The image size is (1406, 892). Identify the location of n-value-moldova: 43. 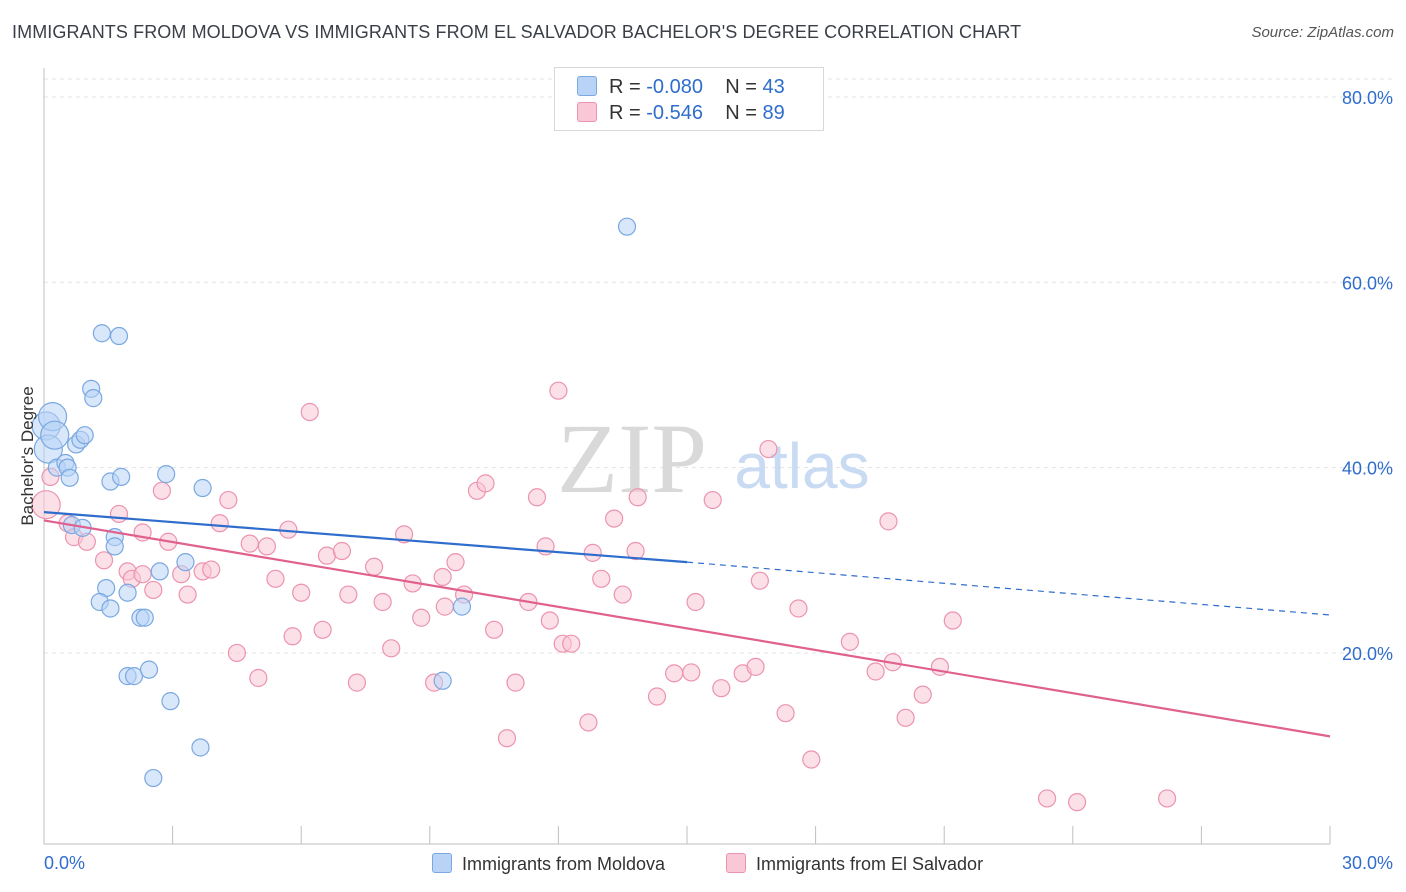
(773, 87).